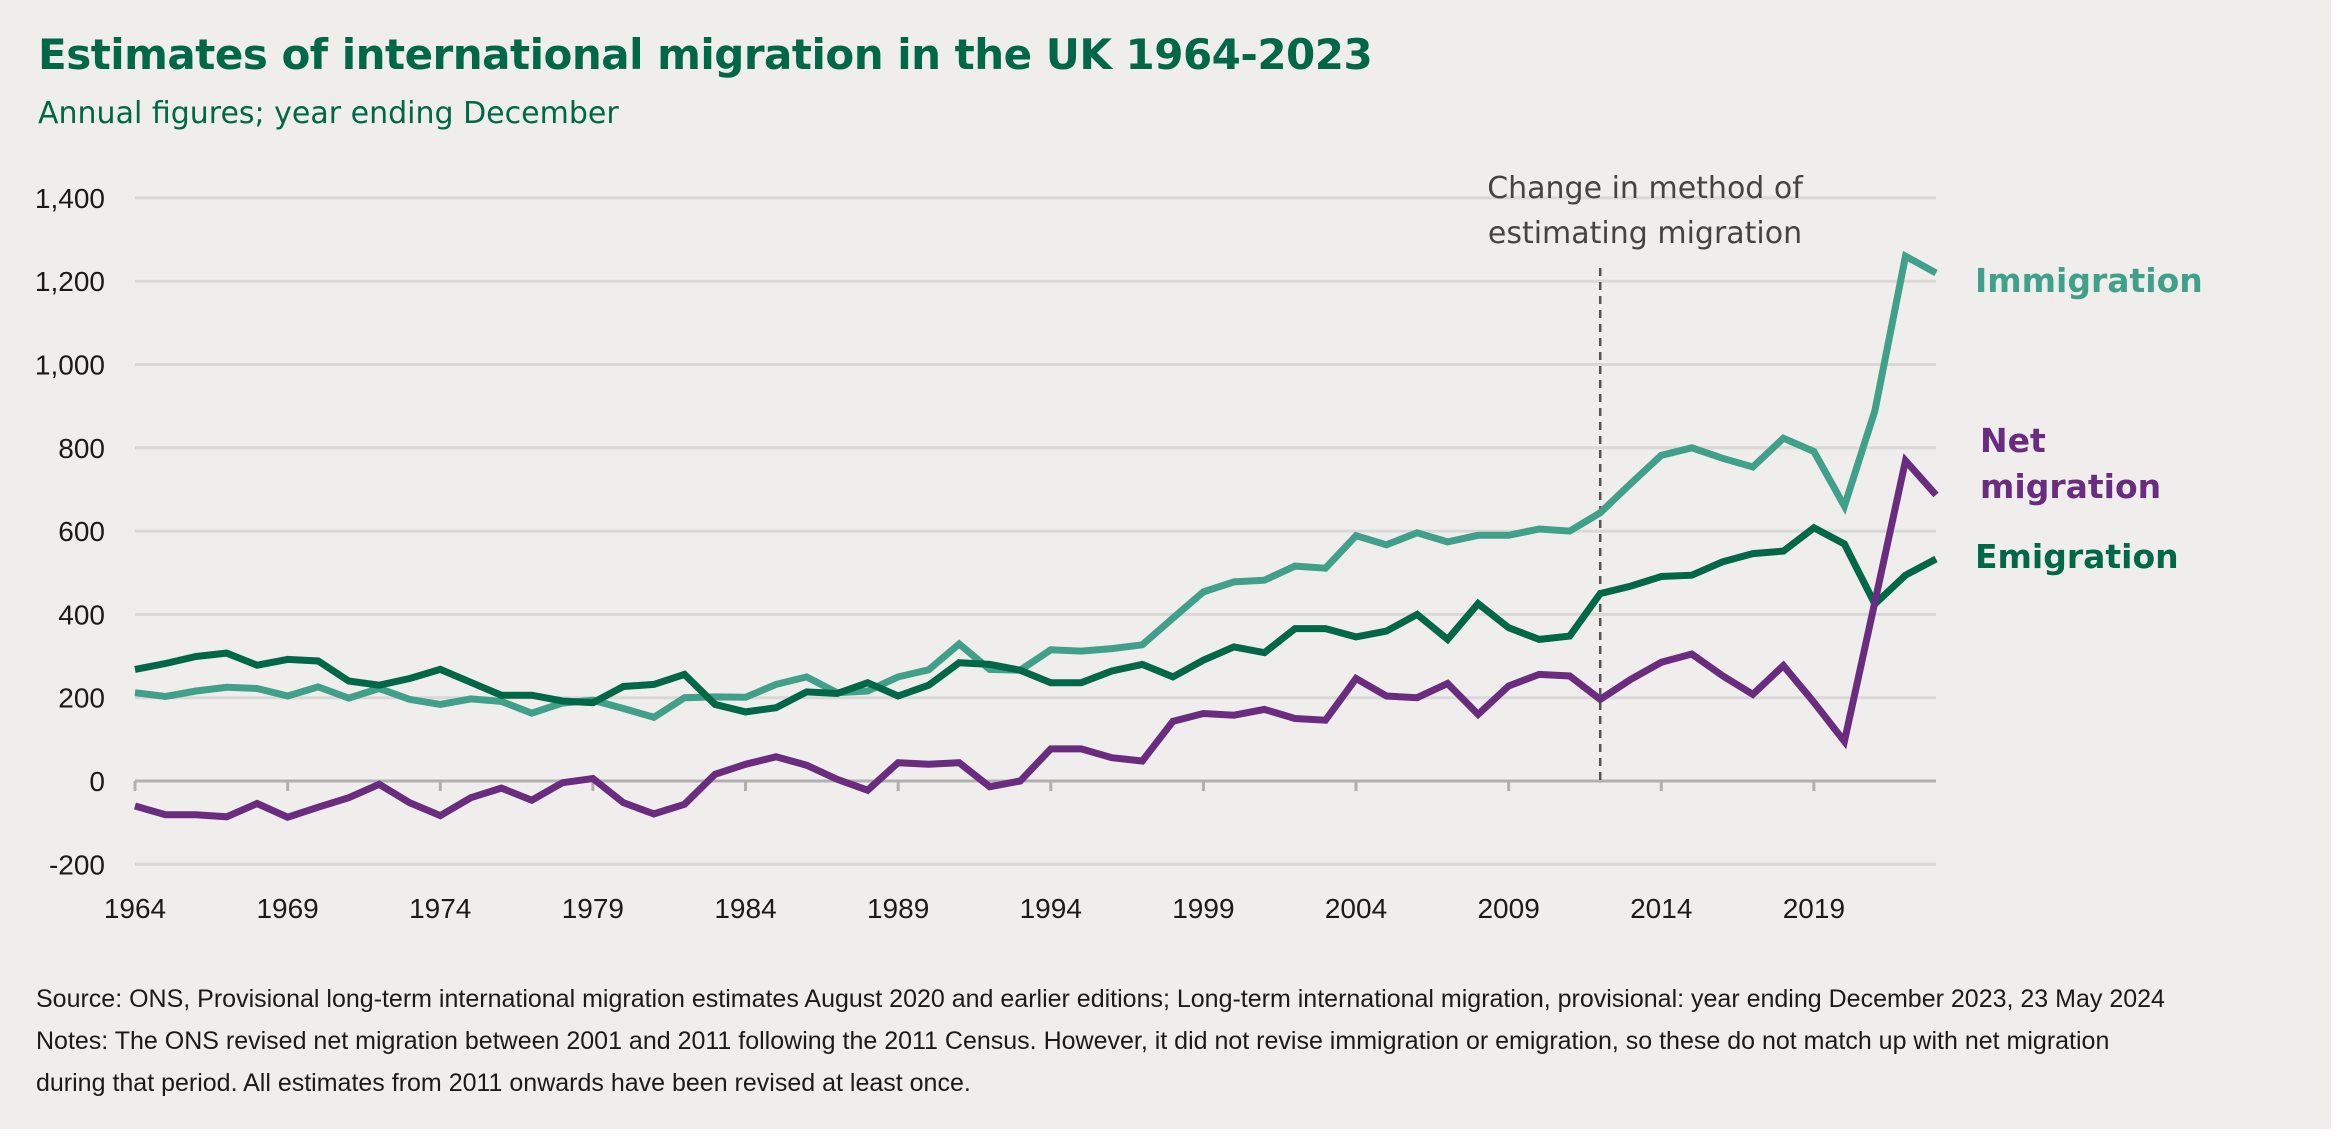 This screenshot has width=2344, height=1144. I want to click on y-tick-label: 1,200, so click(70, 281).